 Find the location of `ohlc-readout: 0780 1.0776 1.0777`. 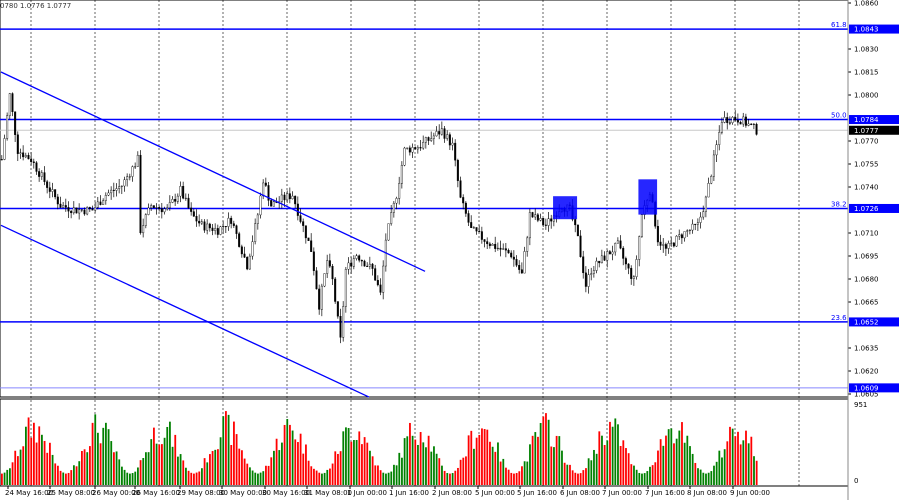

ohlc-readout: 0780 1.0776 1.0777 is located at coordinates (36, 6).